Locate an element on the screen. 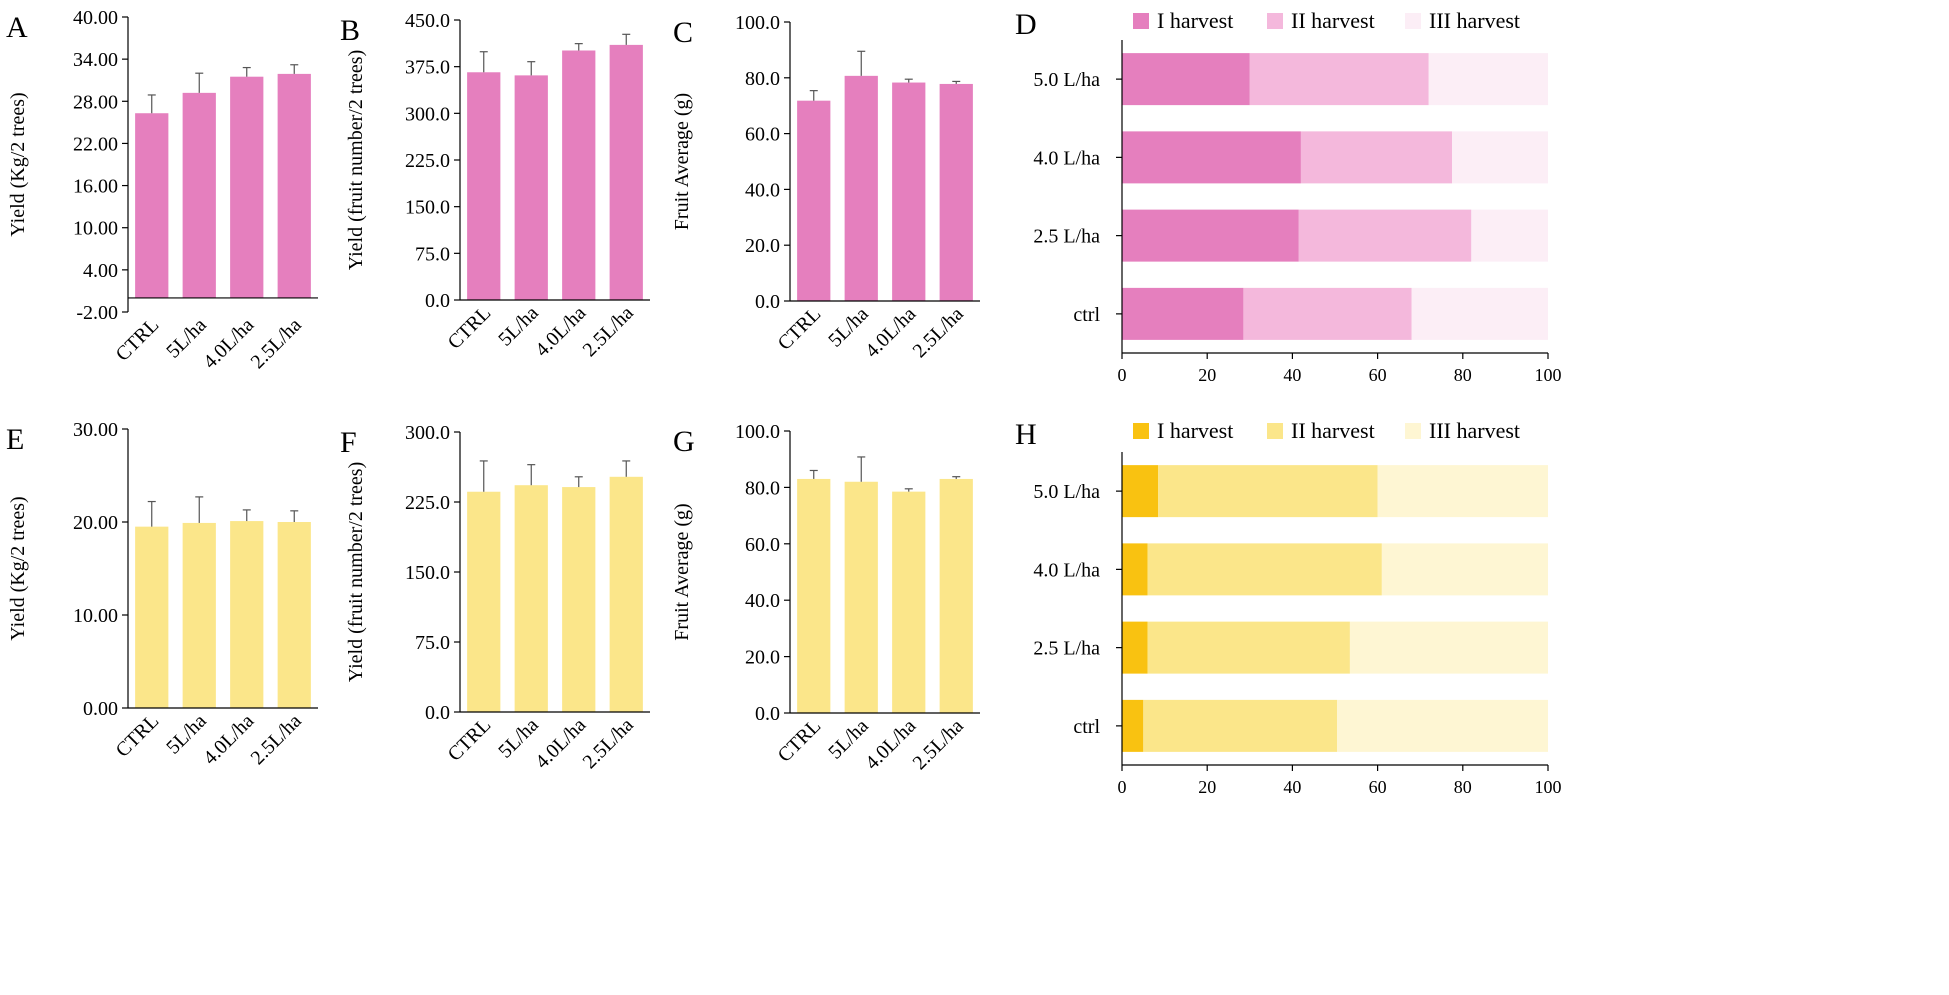 Image resolution: width=1949 pixels, height=995 pixels. panel-letter-g: G is located at coordinates (684, 441).